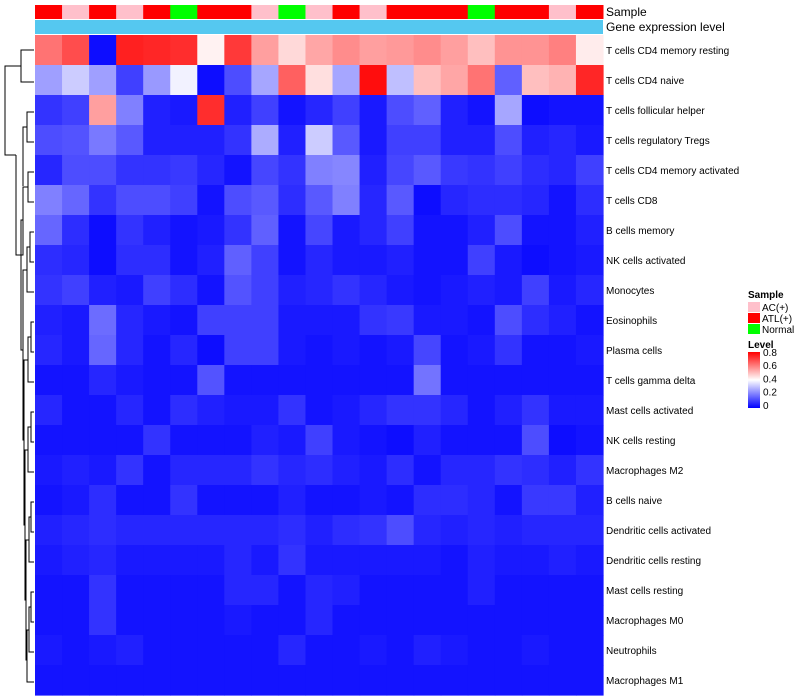  Describe the element at coordinates (19, 366) in the screenshot. I see `row-dendrogram` at that location.